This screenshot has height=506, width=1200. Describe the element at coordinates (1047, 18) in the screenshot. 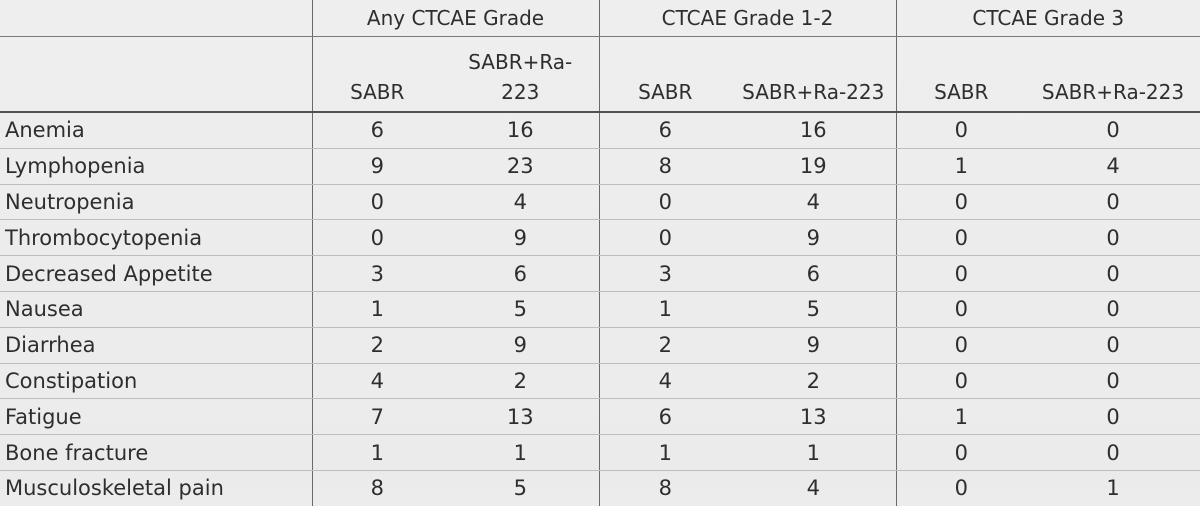

I see `group-header-grade-3: CTCAE Grade 3` at that location.